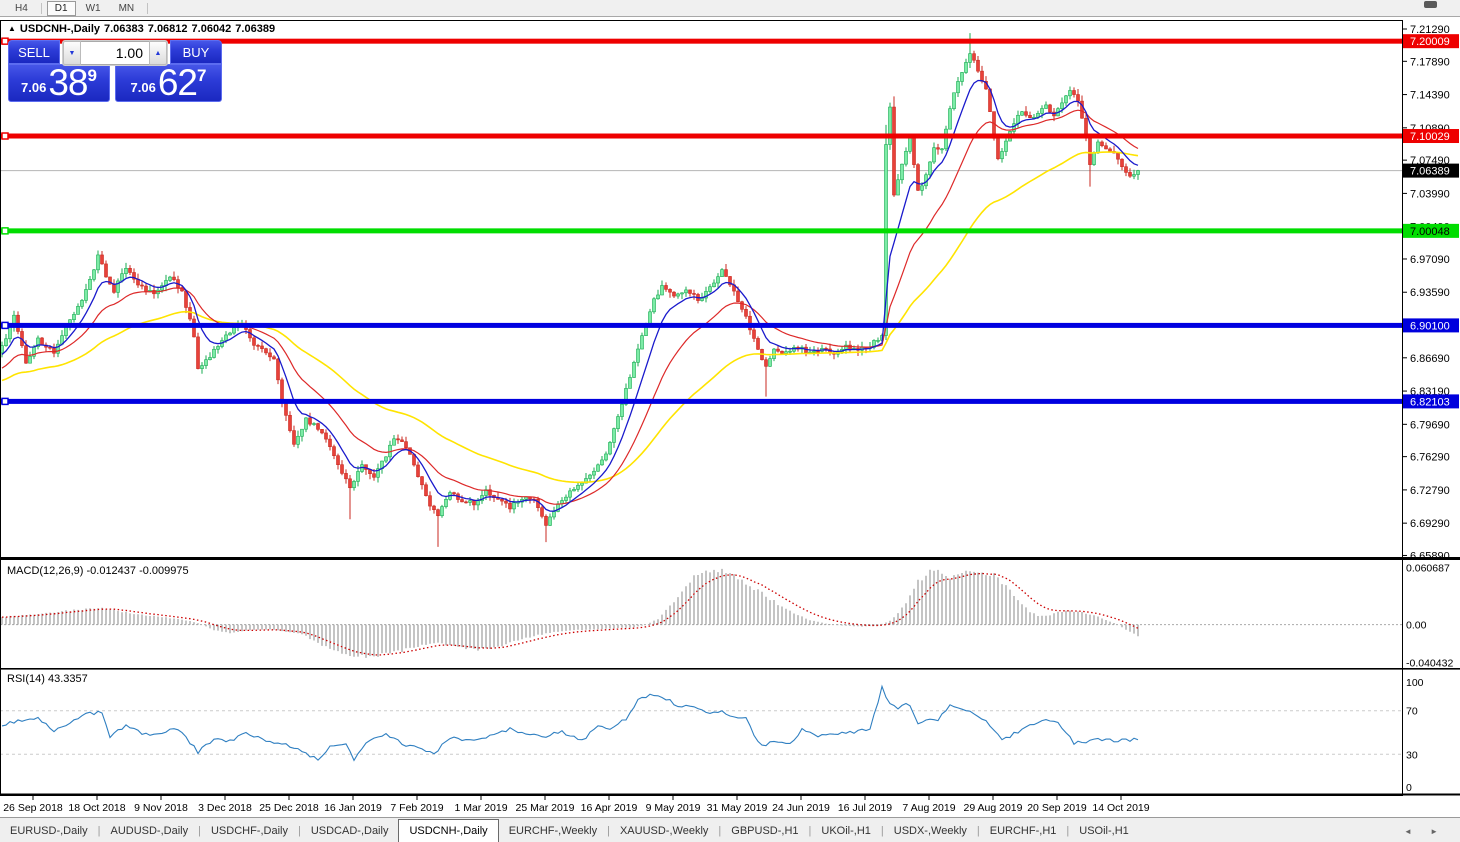 This screenshot has width=1460, height=842. What do you see at coordinates (701, 401) in the screenshot?
I see `horizontal-line-6.82103` at bounding box center [701, 401].